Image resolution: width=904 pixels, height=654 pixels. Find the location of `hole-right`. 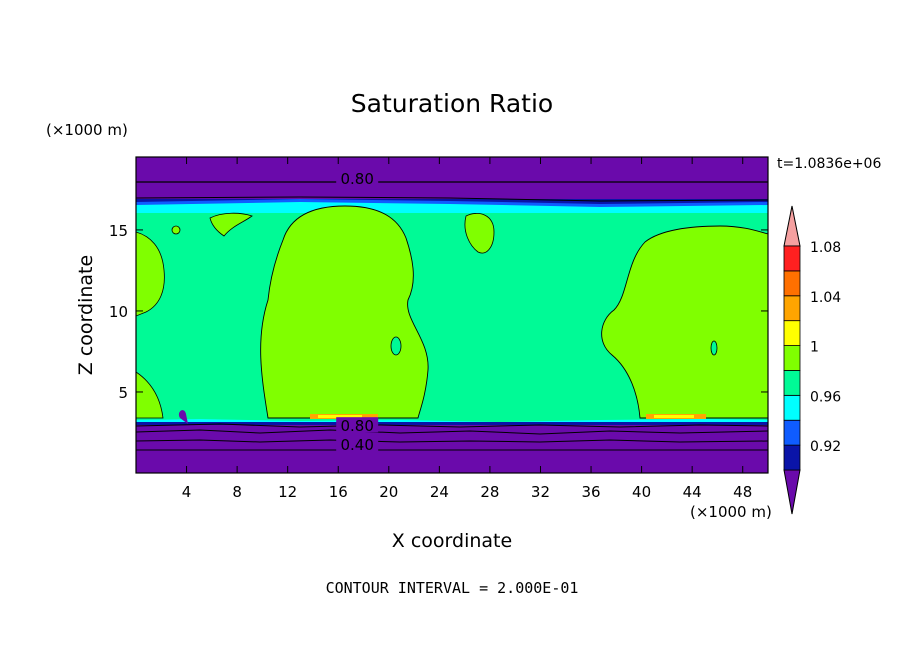

hole-right is located at coordinates (714, 348).